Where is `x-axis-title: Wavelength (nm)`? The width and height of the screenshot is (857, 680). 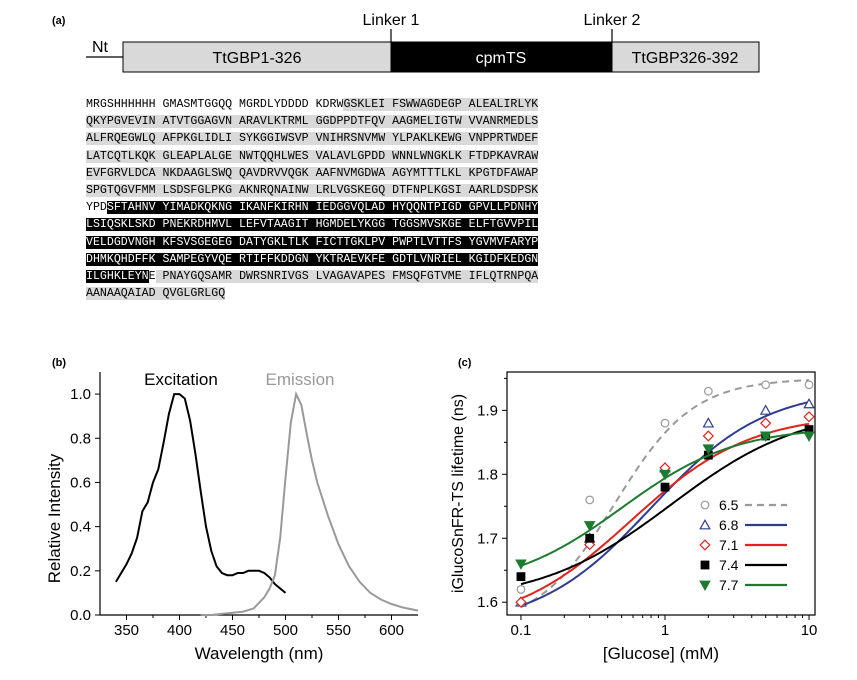 x-axis-title: Wavelength (nm) is located at coordinates (259, 653).